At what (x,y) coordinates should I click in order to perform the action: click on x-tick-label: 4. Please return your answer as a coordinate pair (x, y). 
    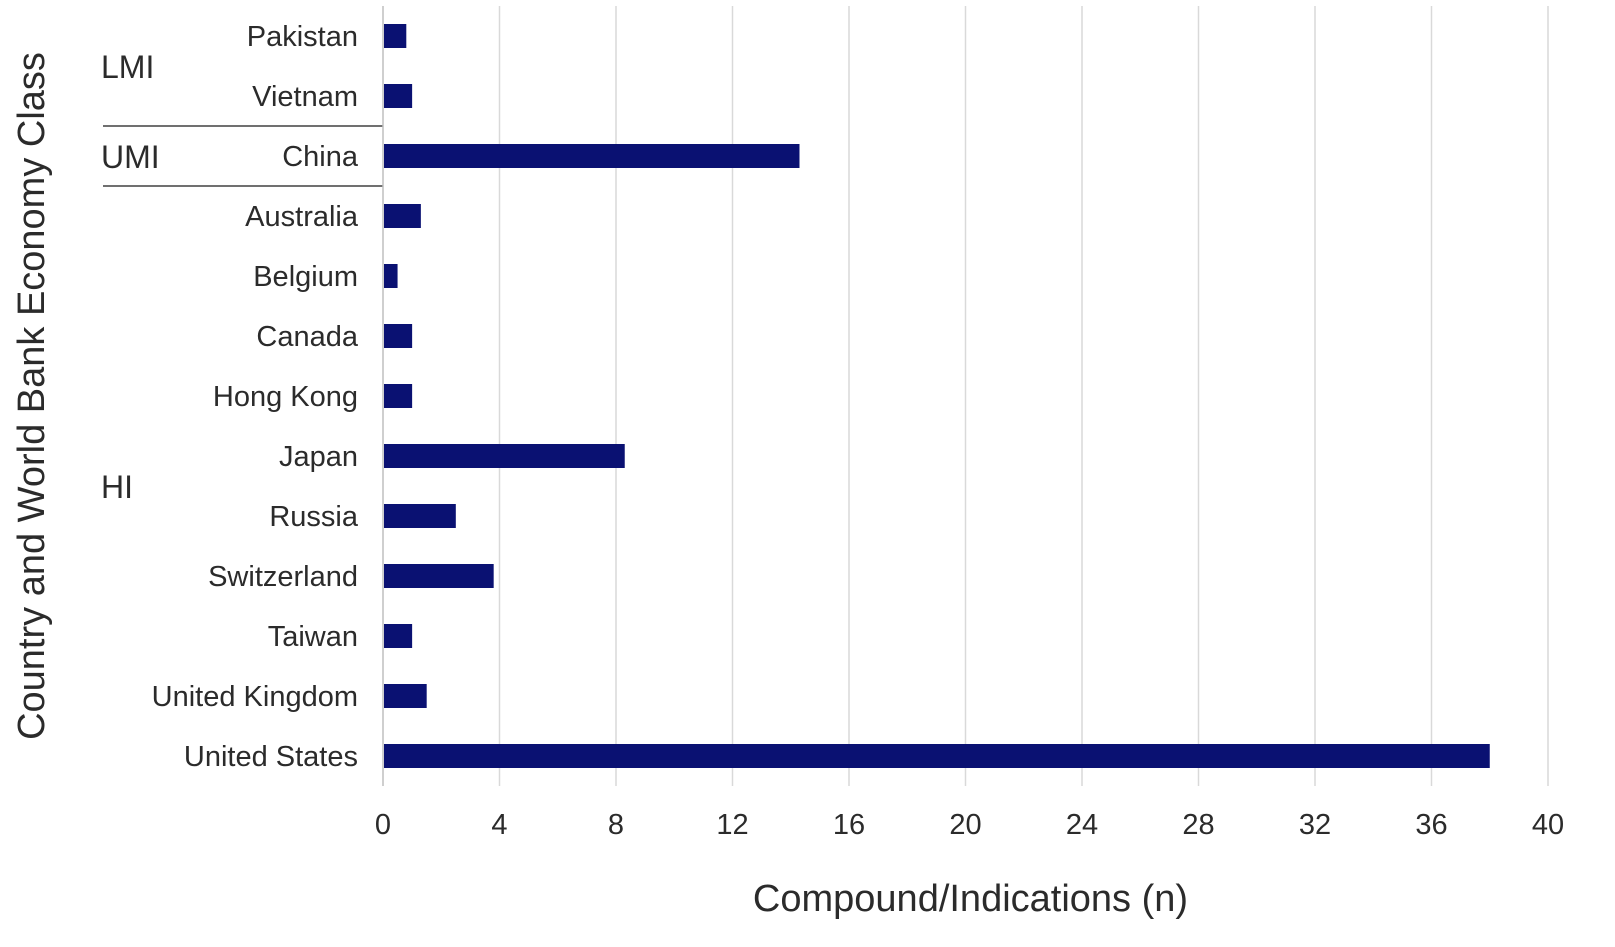
    Looking at the image, I should click on (499, 825).